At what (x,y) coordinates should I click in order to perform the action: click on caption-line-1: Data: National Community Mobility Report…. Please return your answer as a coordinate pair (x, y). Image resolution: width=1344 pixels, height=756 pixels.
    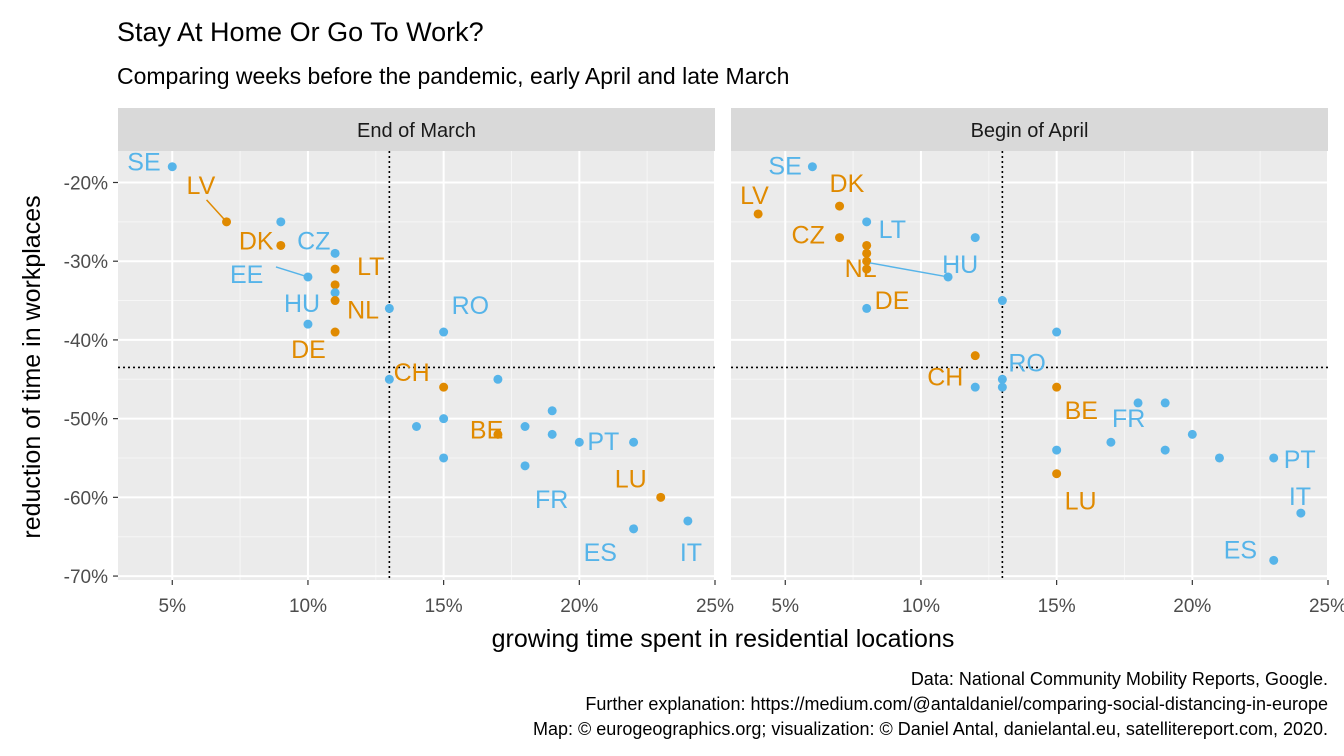
    Looking at the image, I should click on (1119, 679).